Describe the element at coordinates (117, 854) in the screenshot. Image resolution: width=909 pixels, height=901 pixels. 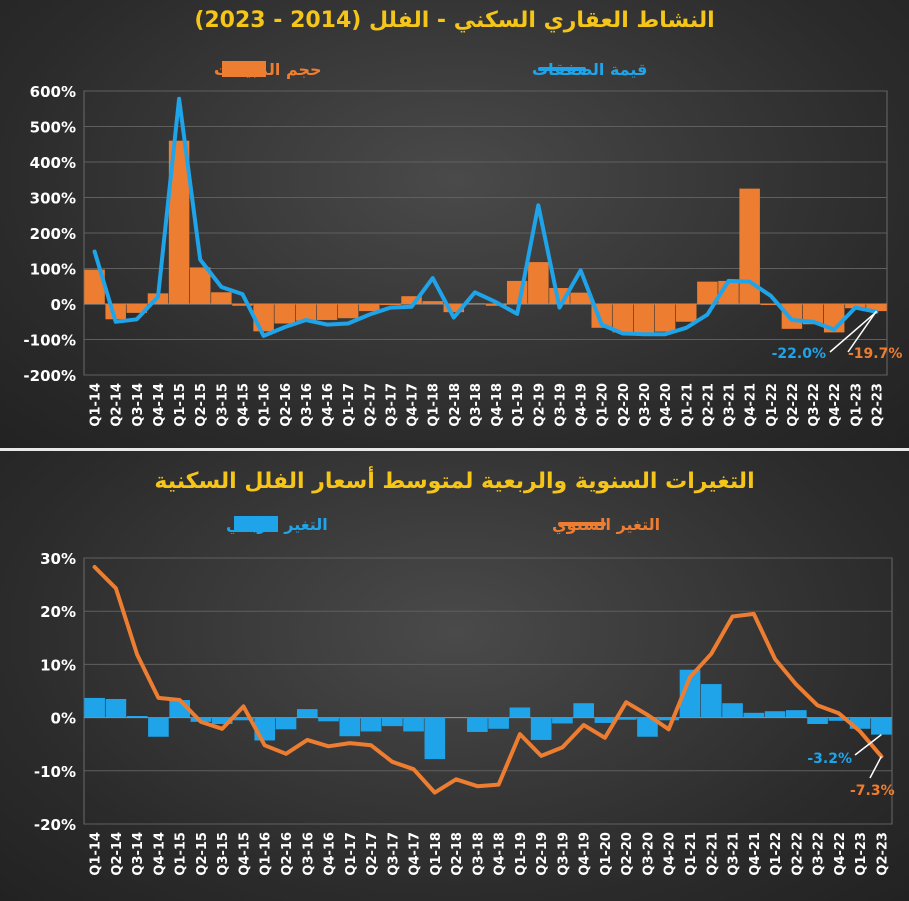
I see `x-tick-label: Q2-14` at that location.